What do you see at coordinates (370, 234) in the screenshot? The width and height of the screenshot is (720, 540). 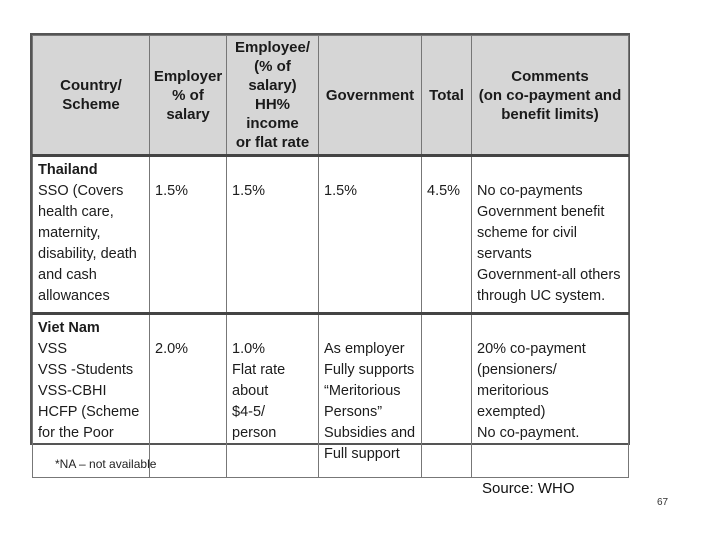 I see `cell-government: 1.5%` at bounding box center [370, 234].